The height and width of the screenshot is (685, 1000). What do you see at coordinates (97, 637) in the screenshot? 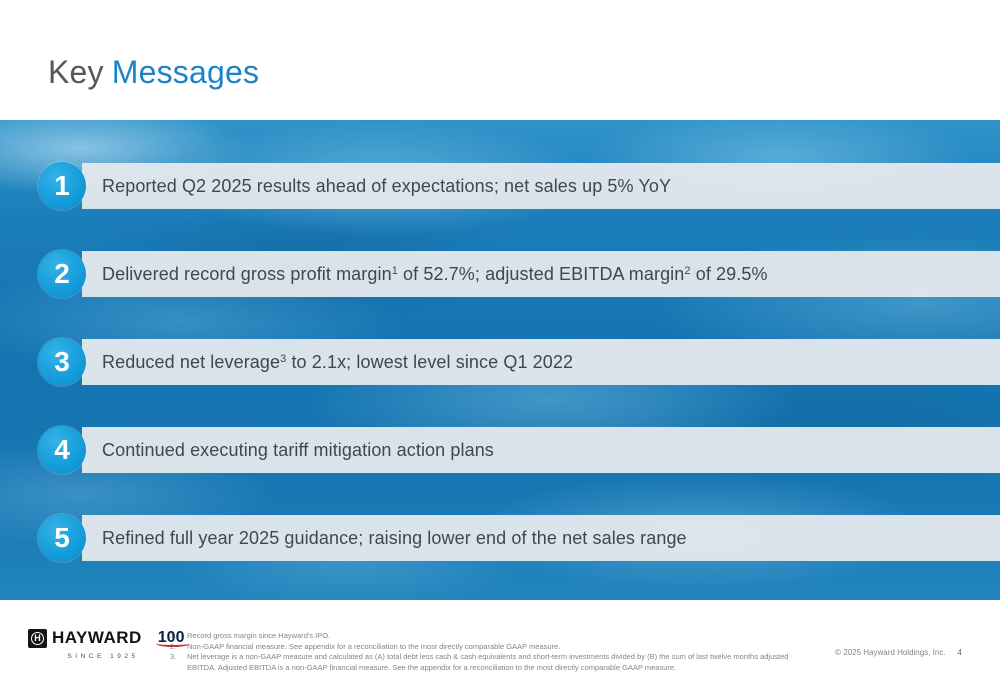
I see `logo-brand-text: HAYWARD` at bounding box center [97, 637].